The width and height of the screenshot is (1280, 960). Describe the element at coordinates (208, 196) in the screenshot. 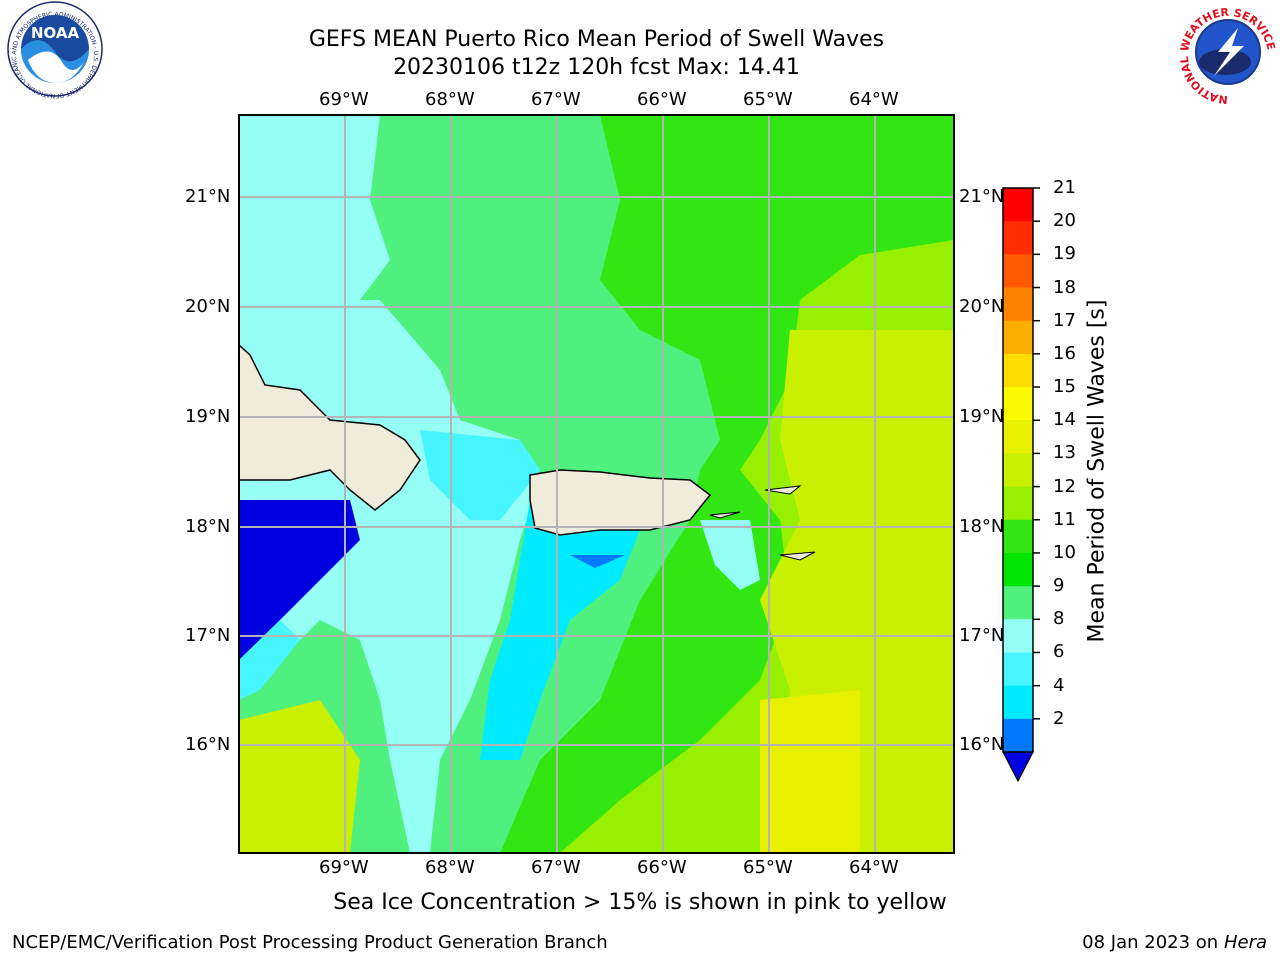

I see `lat-label-left: 21°N` at that location.